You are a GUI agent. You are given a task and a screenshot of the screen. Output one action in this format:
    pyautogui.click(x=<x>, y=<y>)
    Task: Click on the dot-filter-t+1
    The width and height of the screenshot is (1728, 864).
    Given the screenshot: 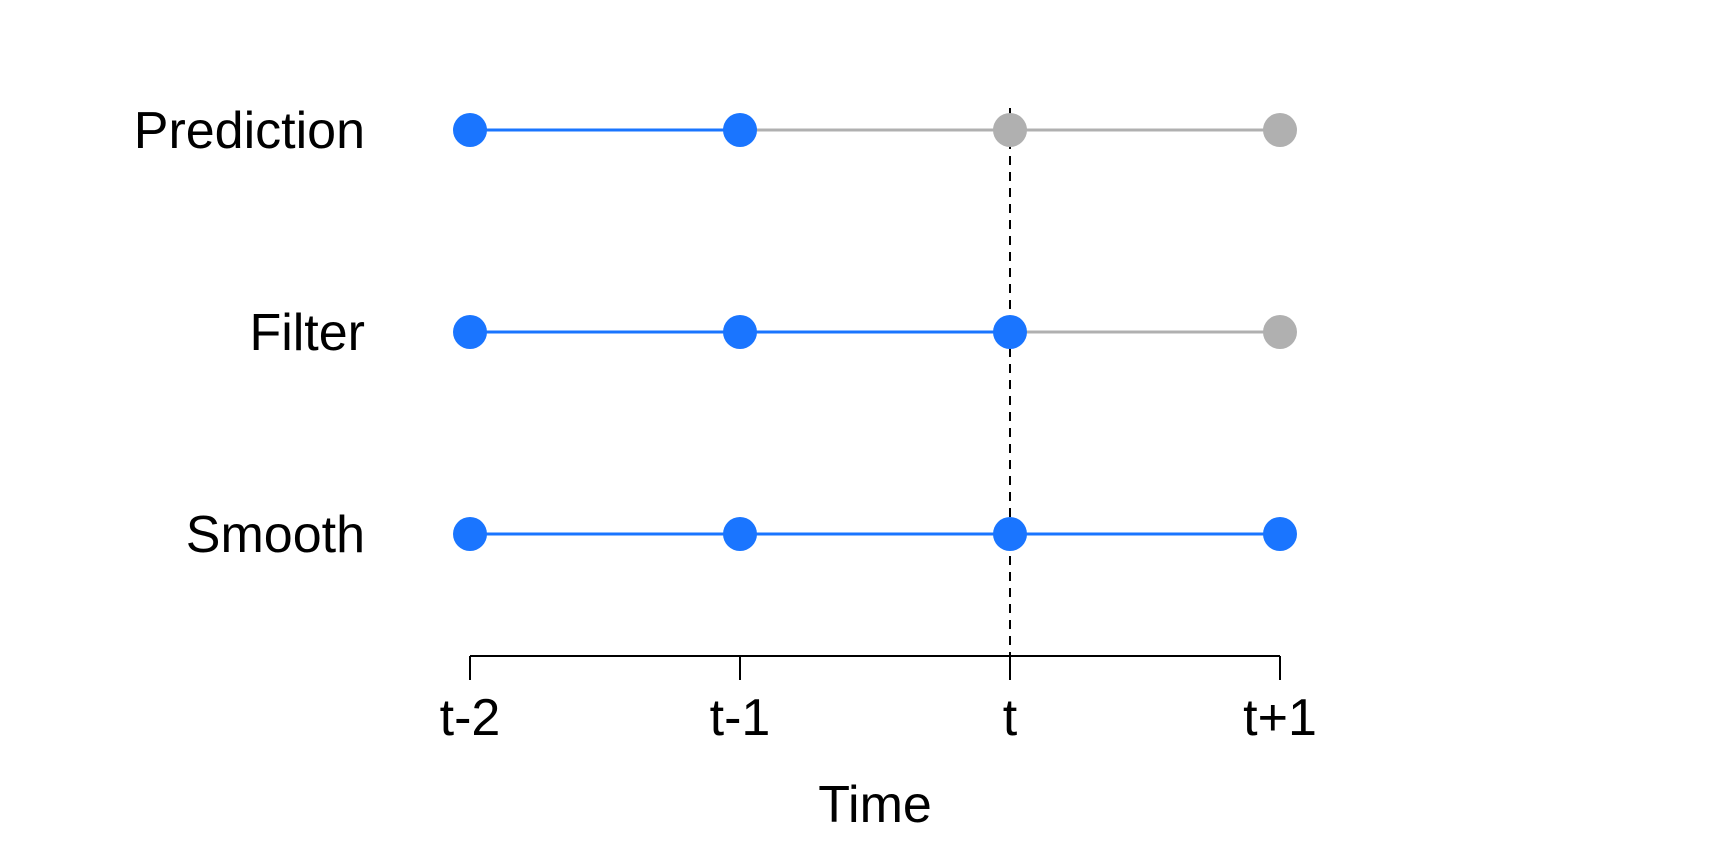 What is the action you would take?
    pyautogui.click(x=1280, y=332)
    